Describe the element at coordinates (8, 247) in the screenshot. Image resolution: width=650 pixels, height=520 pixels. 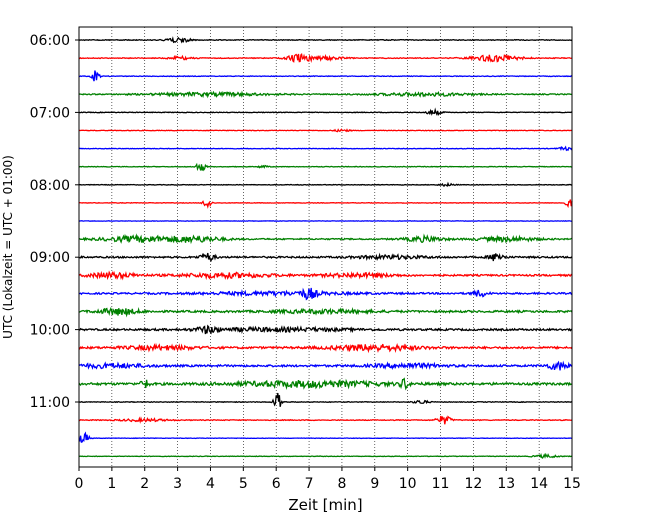
I see `y-axis-label: UTC (Lokalzeit = UTC + 01:00)` at that location.